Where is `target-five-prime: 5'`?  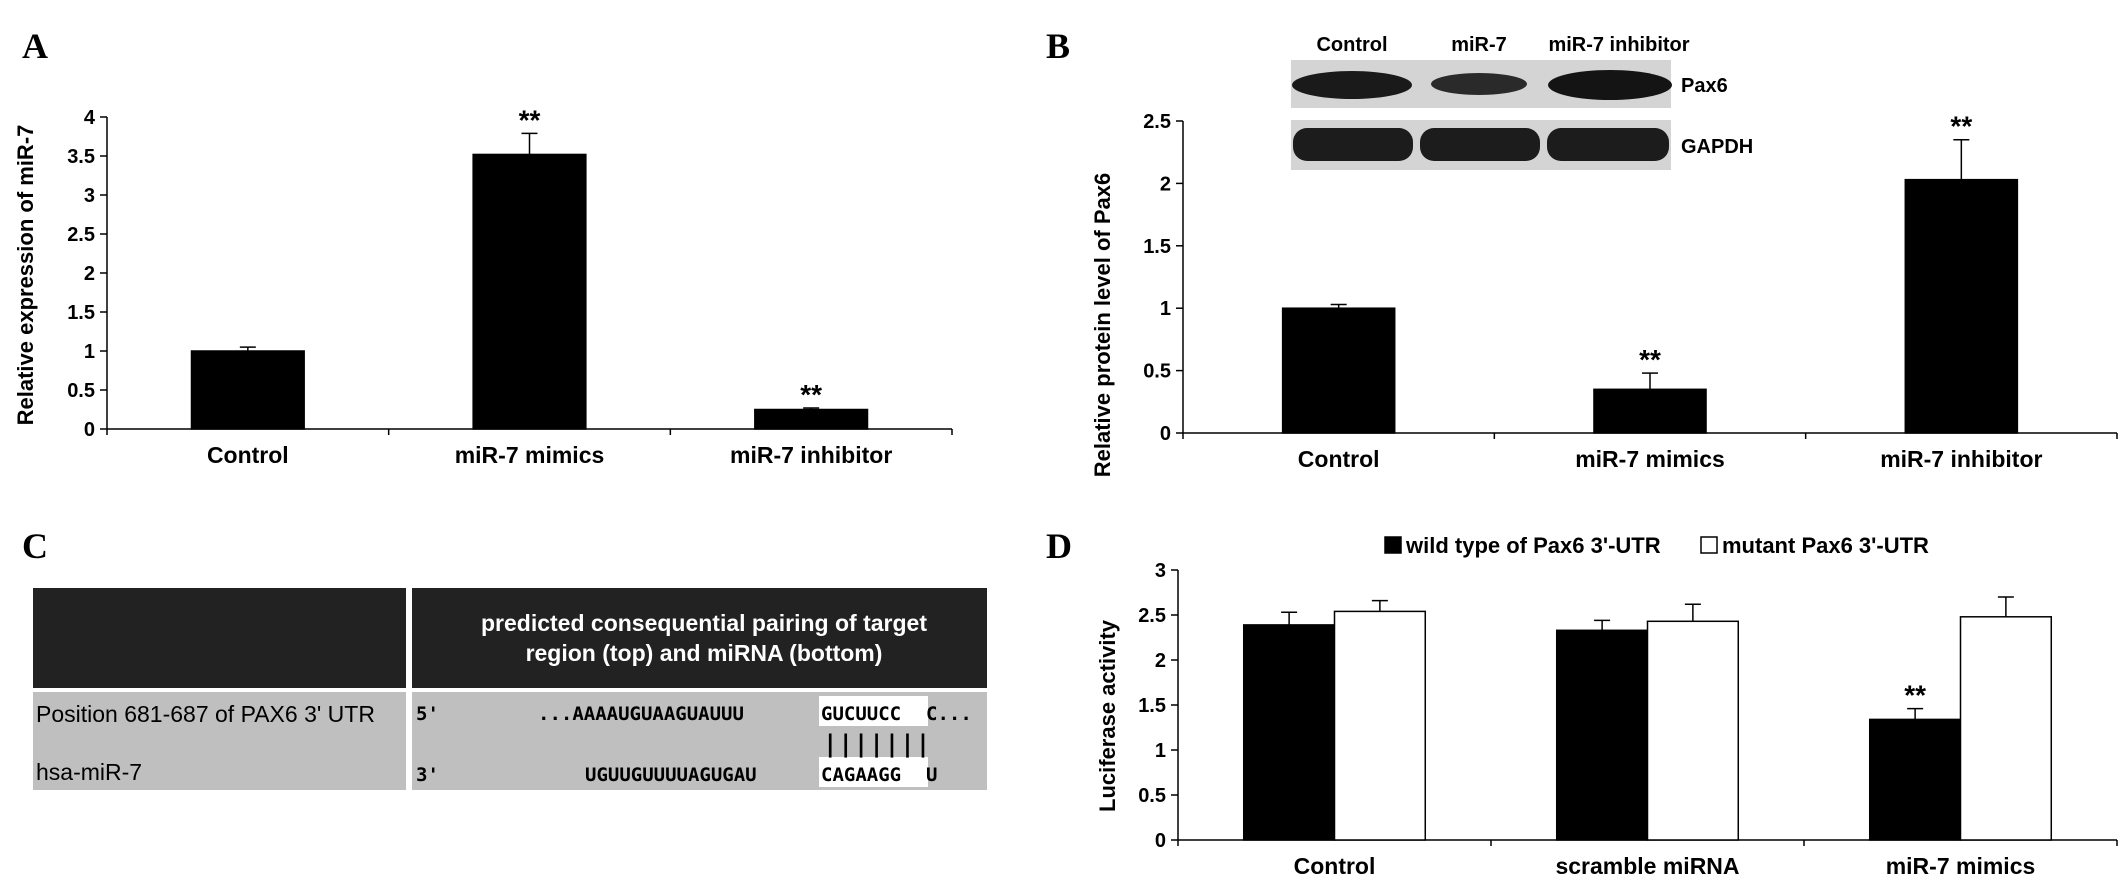
target-five-prime: 5' is located at coordinates (427, 714).